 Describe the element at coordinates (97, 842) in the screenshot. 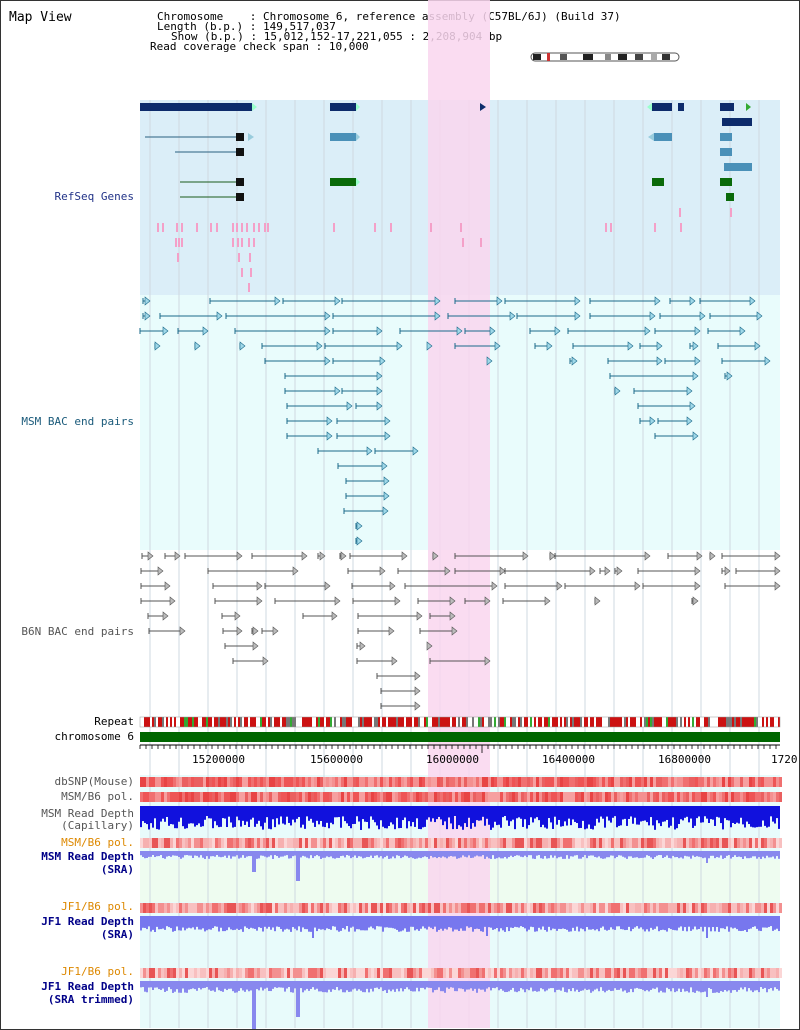

I see `msm-b6-pol-label-2: MSM/B6 pol.` at that location.